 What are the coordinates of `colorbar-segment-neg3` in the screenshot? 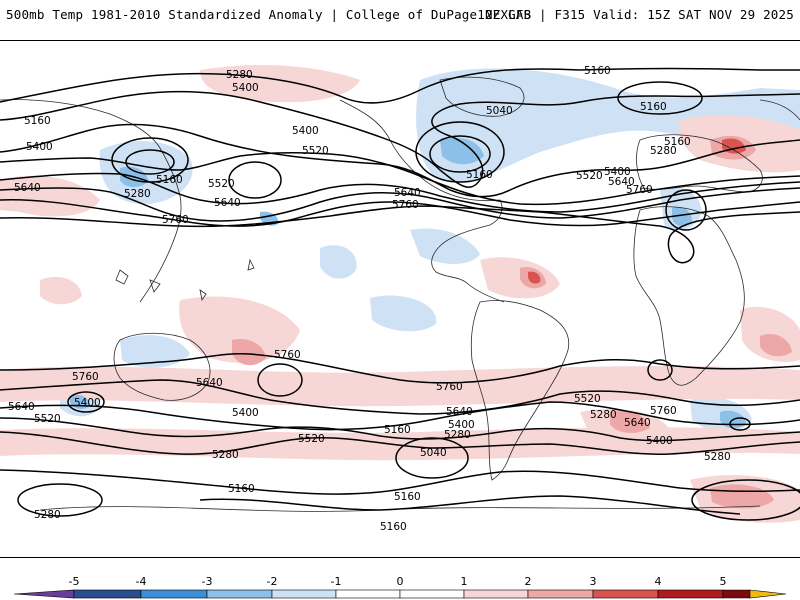 It's located at (174, 594).